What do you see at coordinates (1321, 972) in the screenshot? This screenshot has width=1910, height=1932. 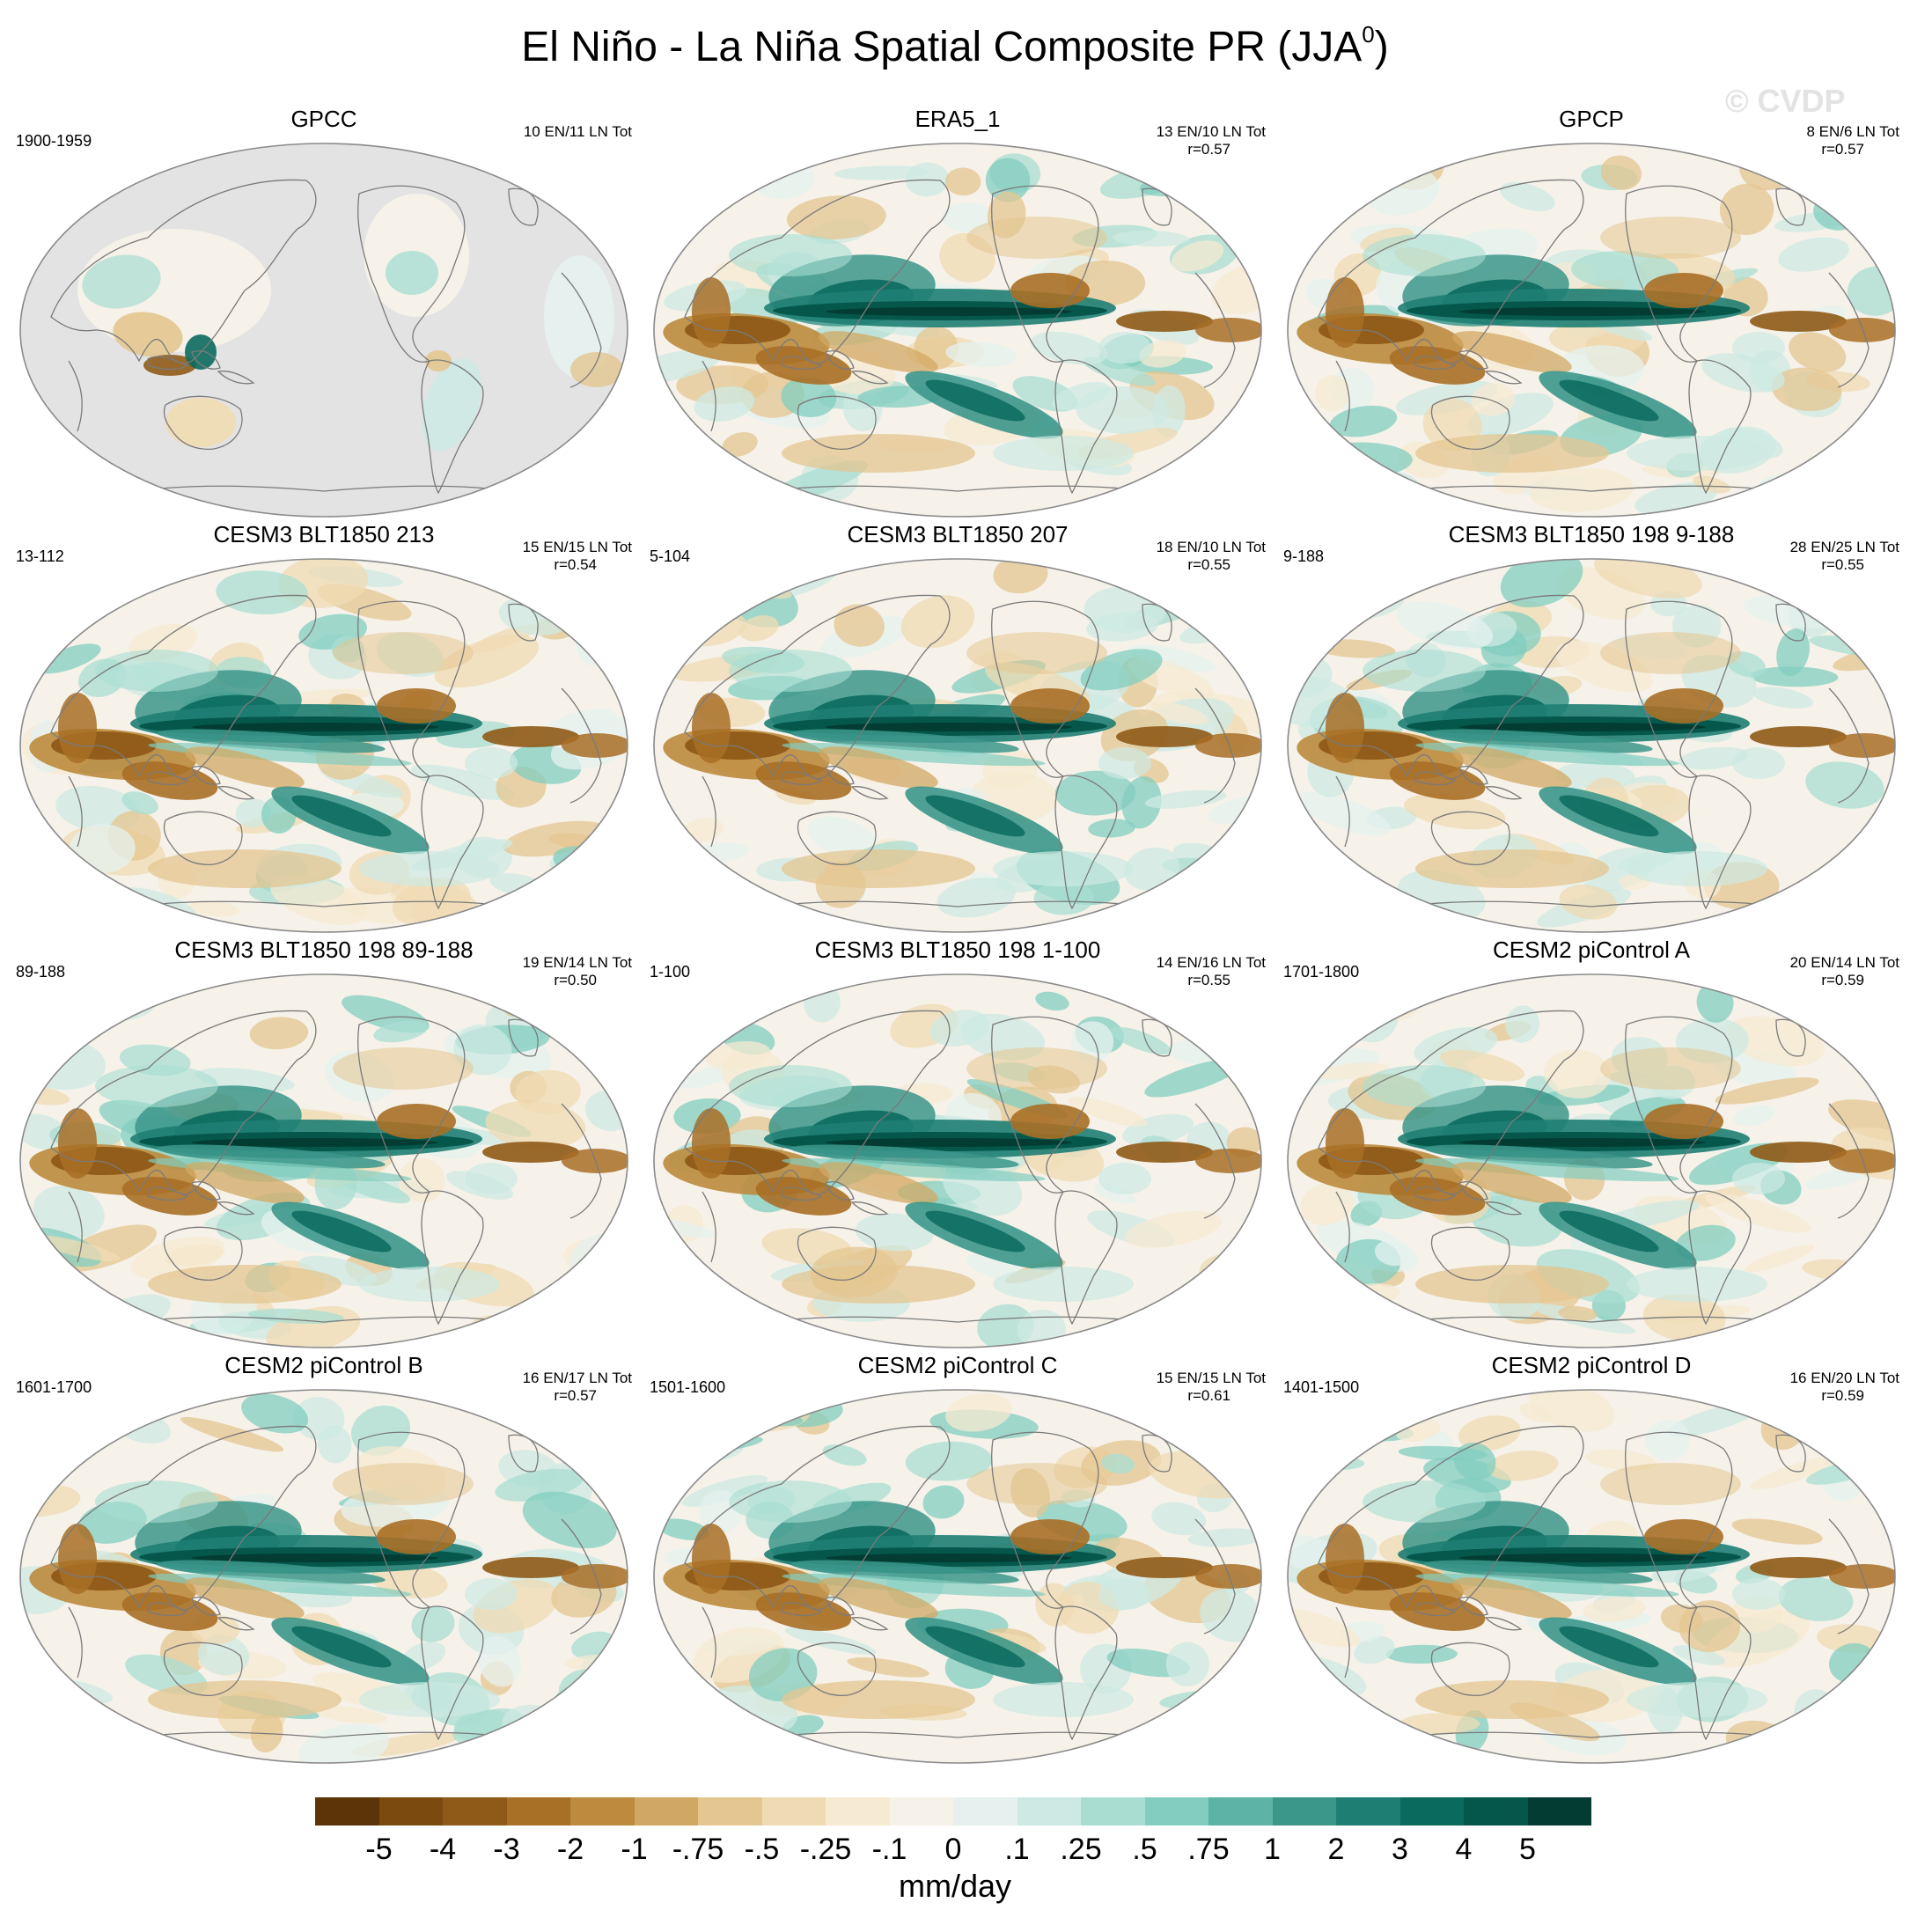 I see `panel-period: 1701-1800` at bounding box center [1321, 972].